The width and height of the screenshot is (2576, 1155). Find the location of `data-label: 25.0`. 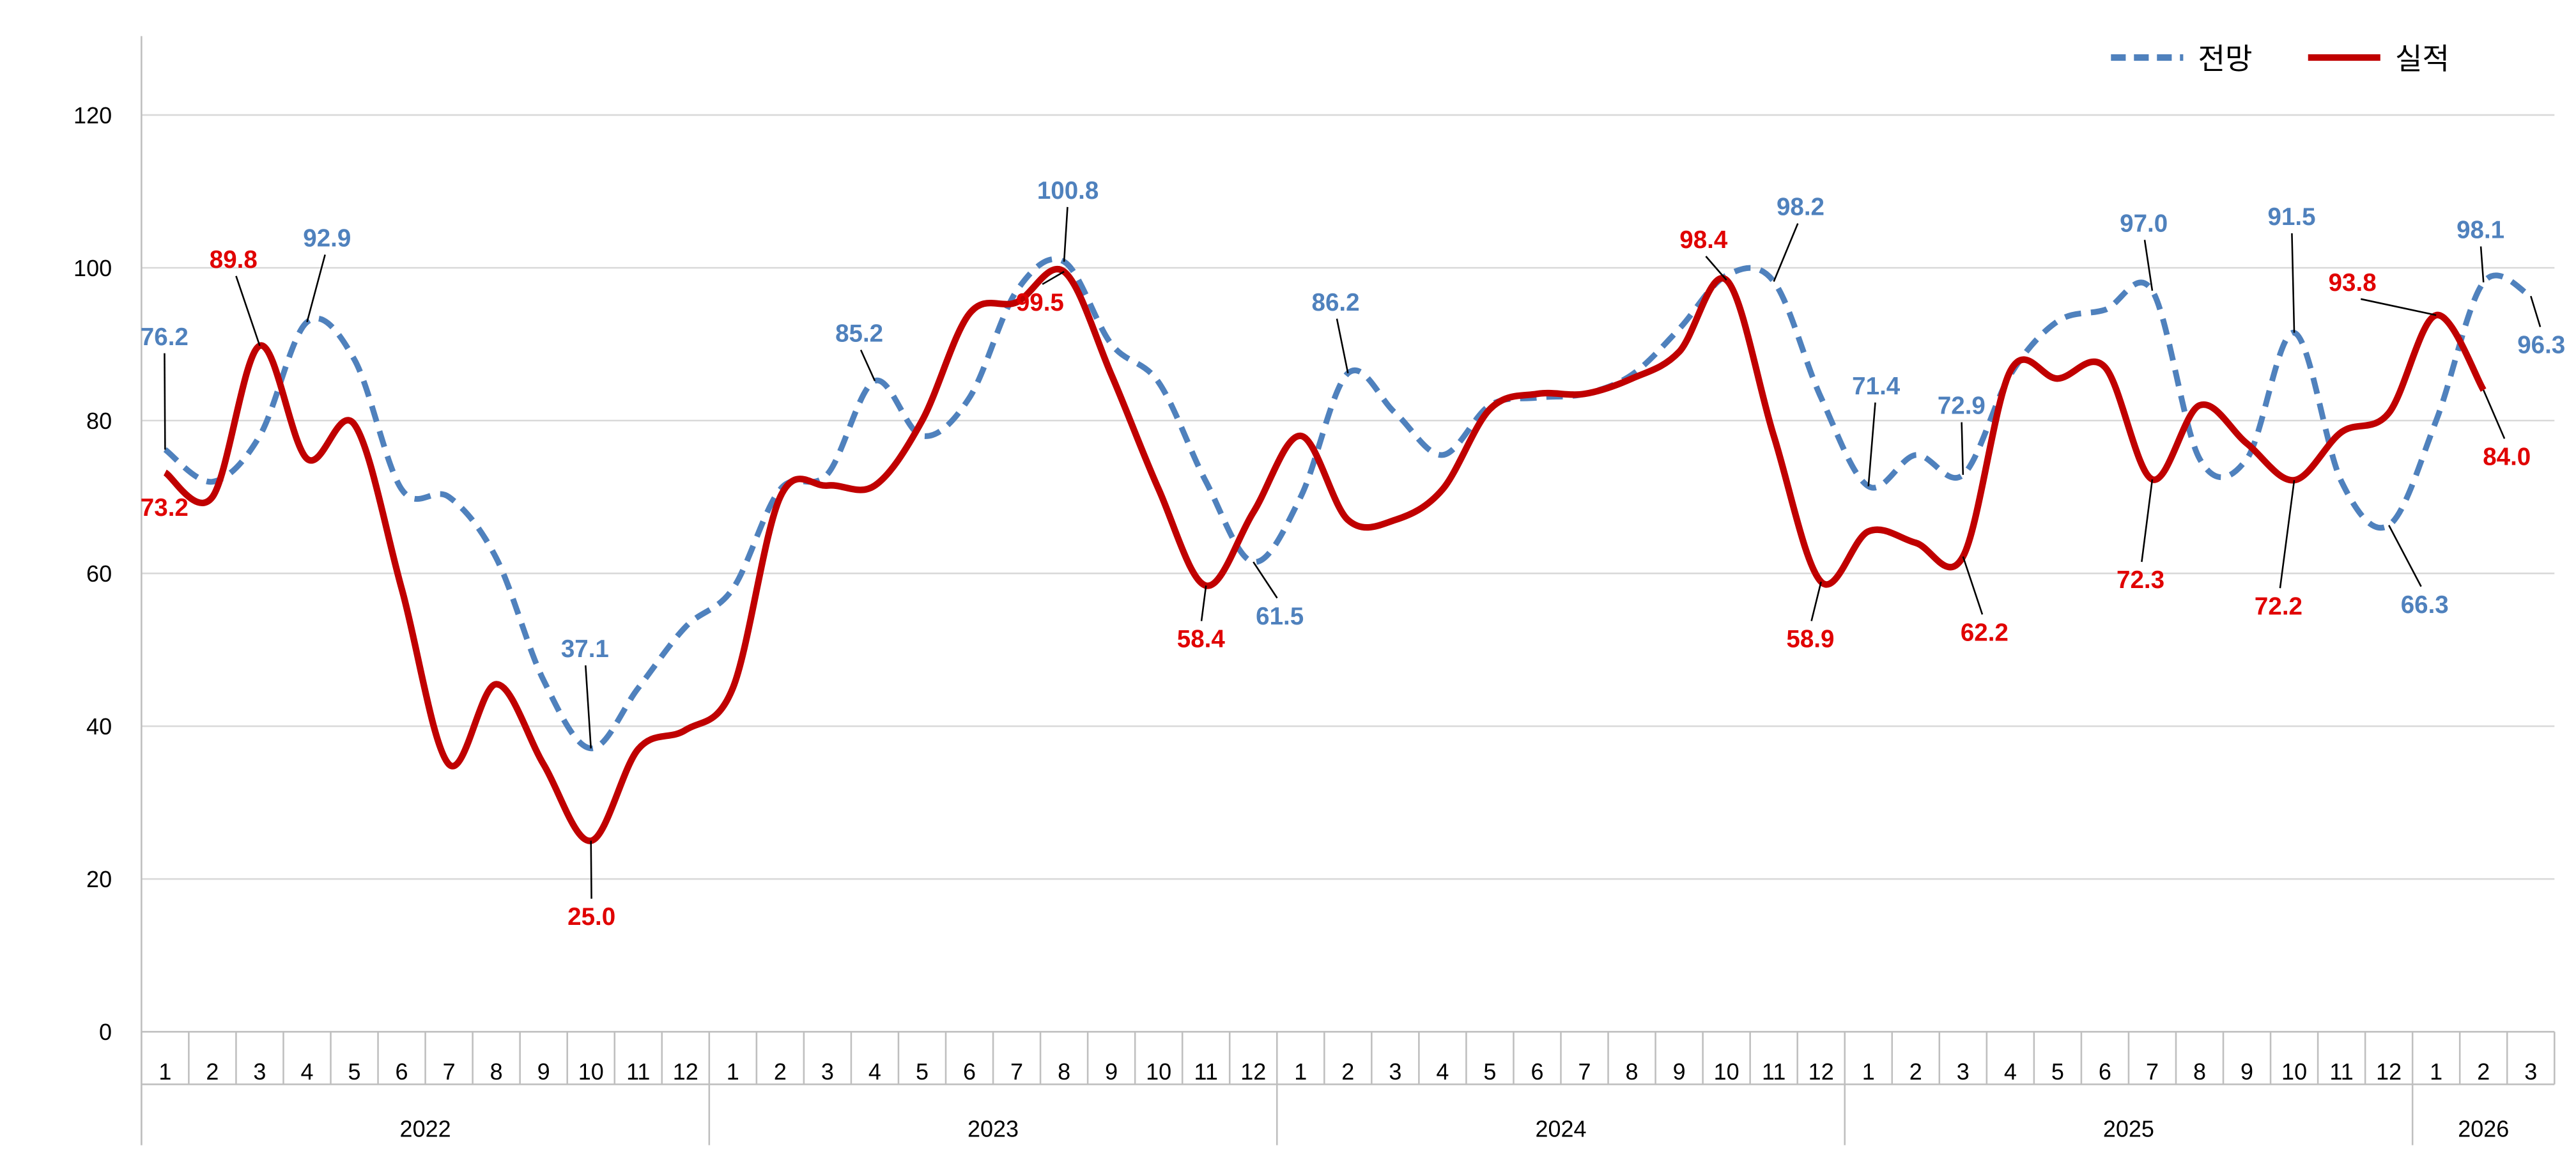

data-label: 25.0 is located at coordinates (591, 917).